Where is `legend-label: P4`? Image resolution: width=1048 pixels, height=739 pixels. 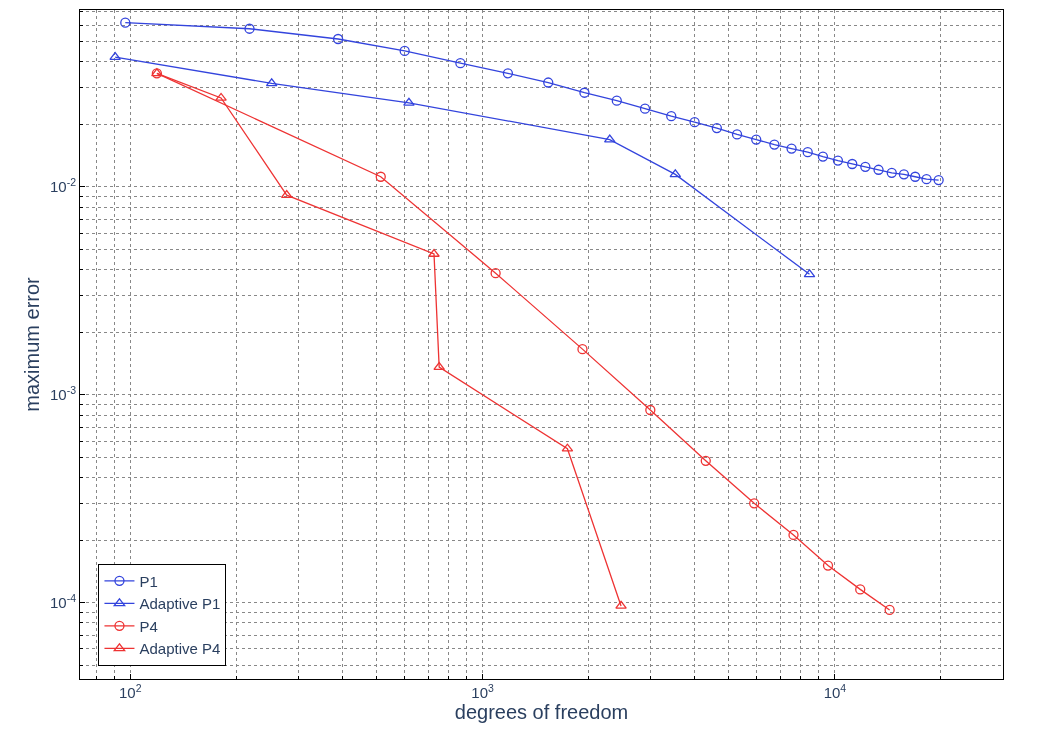
legend-label: P4 is located at coordinates (148, 626).